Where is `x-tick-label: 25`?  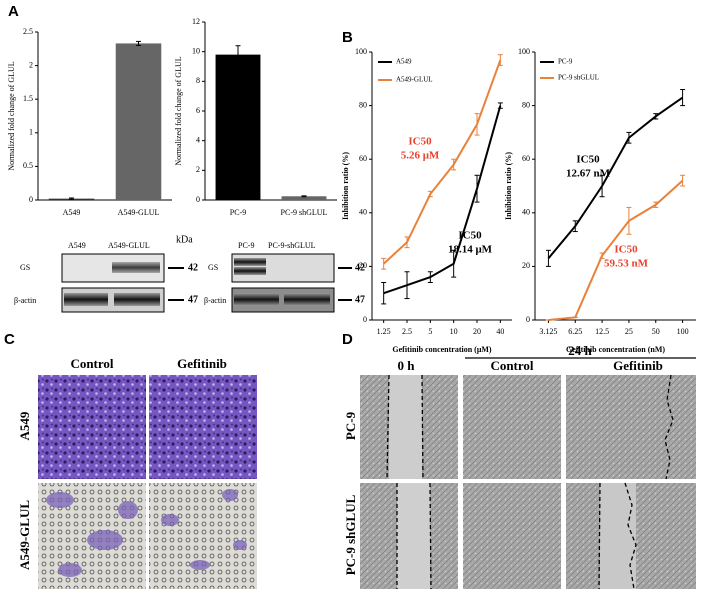 x-tick-label: 25 is located at coordinates (629, 331).